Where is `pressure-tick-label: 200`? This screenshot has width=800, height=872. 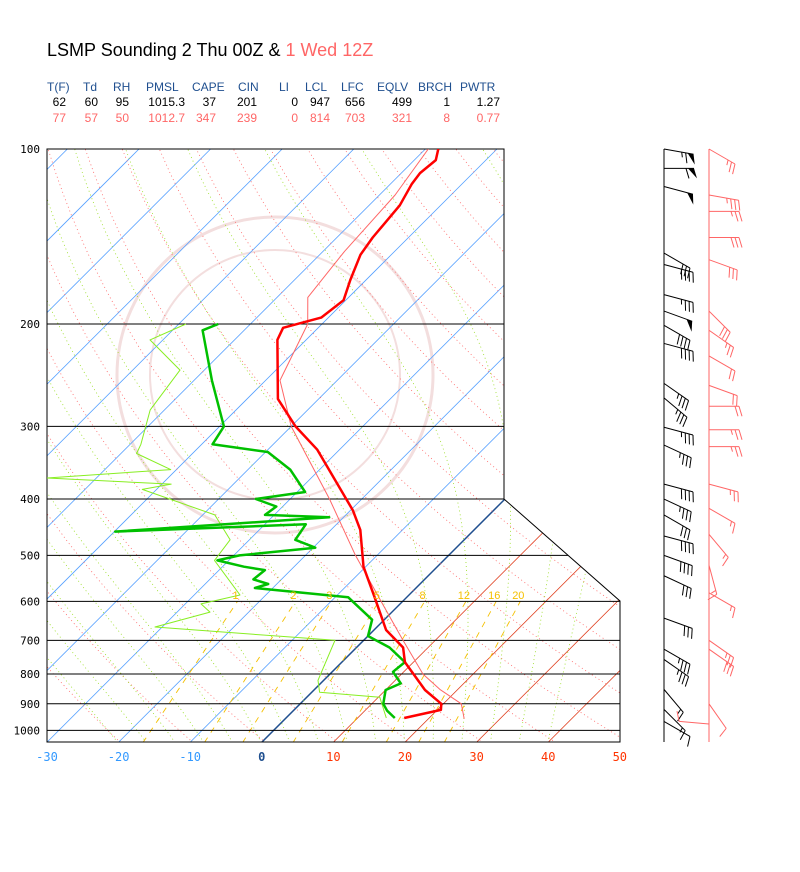
pressure-tick-label: 200 is located at coordinates (30, 324).